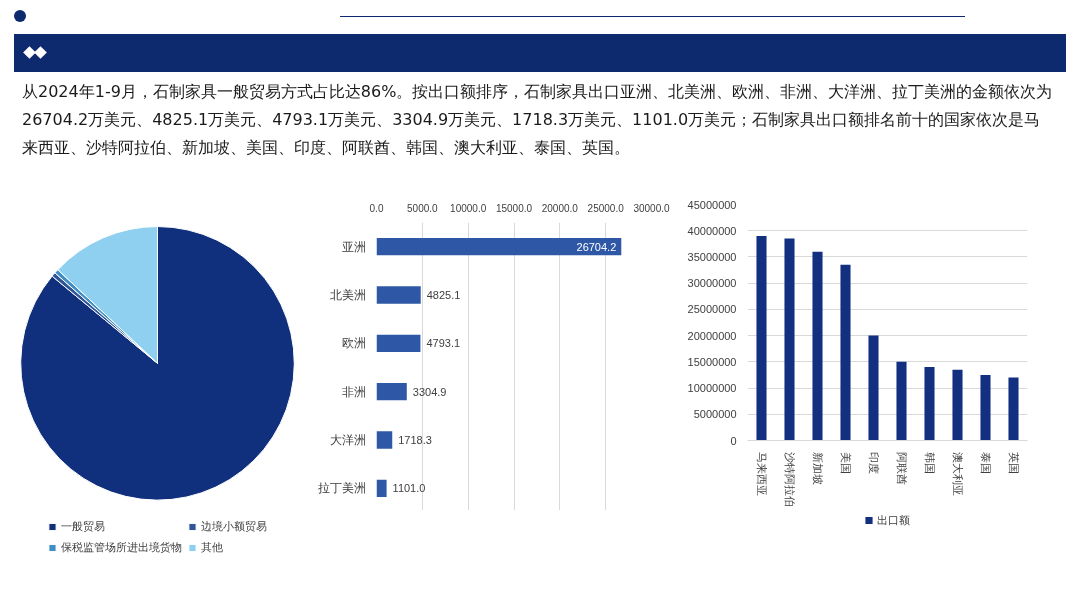 This screenshot has height=608, width=1080. What do you see at coordinates (415, 440) in the screenshot?
I see `data-label: 1718.3` at bounding box center [415, 440].